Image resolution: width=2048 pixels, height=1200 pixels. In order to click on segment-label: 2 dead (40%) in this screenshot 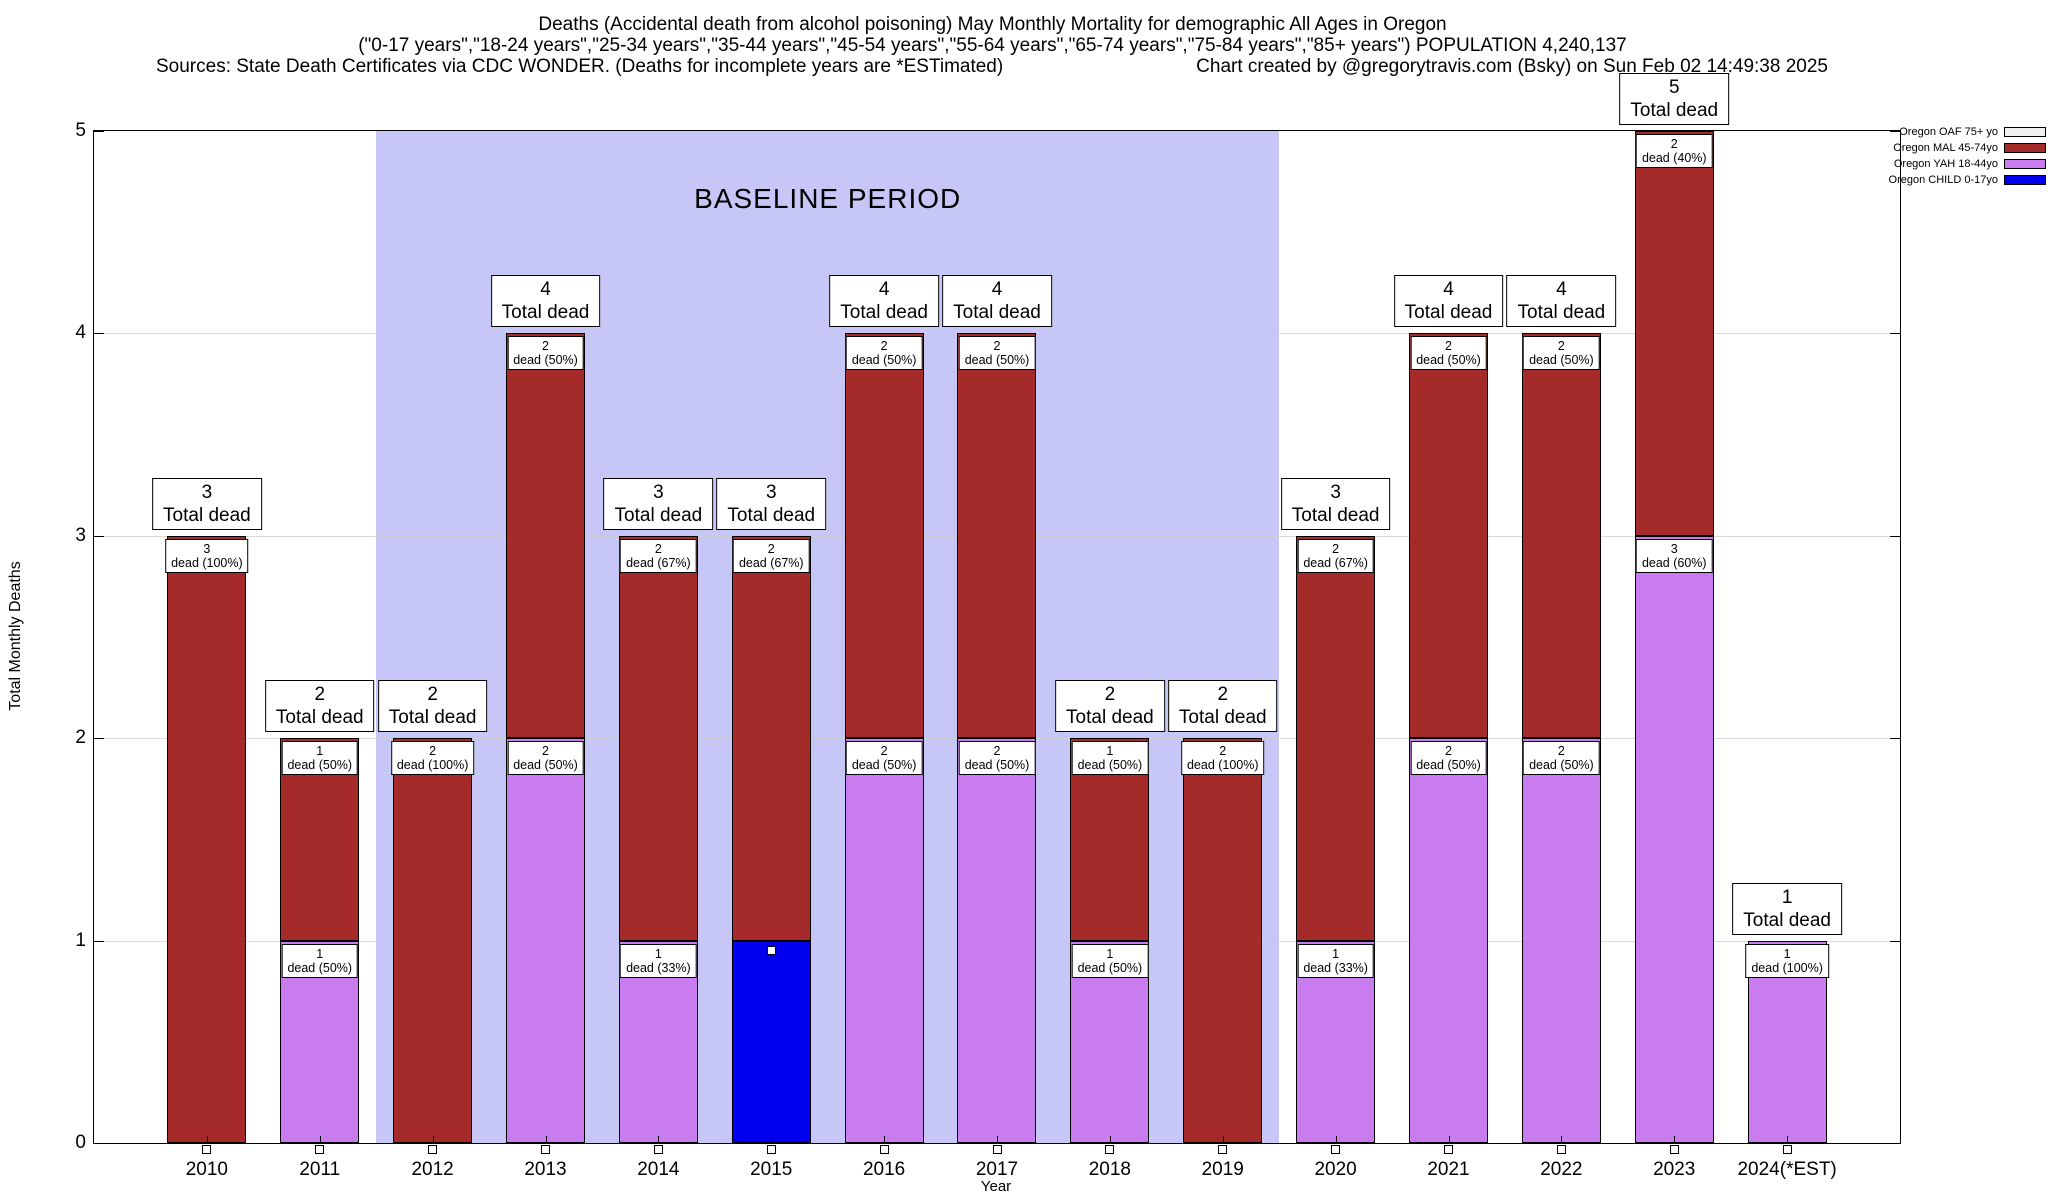, I will do `click(1674, 151)`.